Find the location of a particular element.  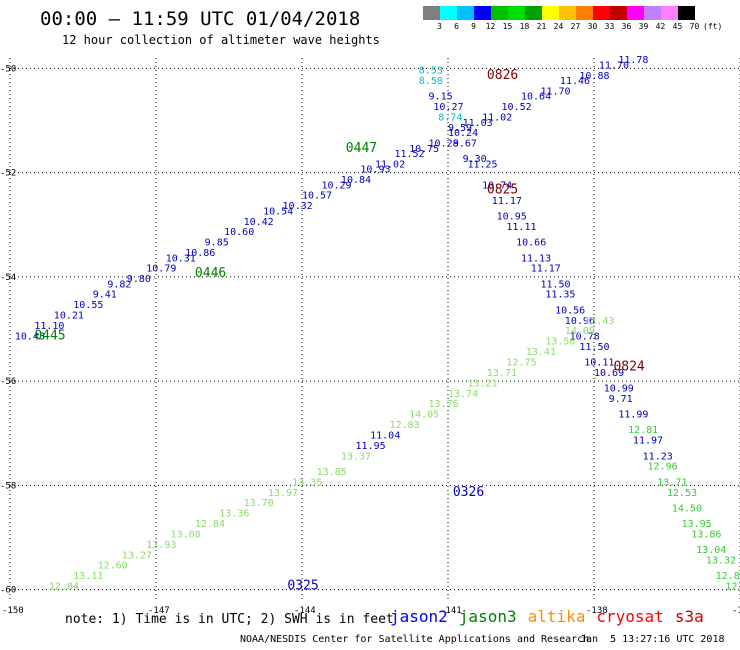

colorbar-label: 39 is located at coordinates (643, 26).